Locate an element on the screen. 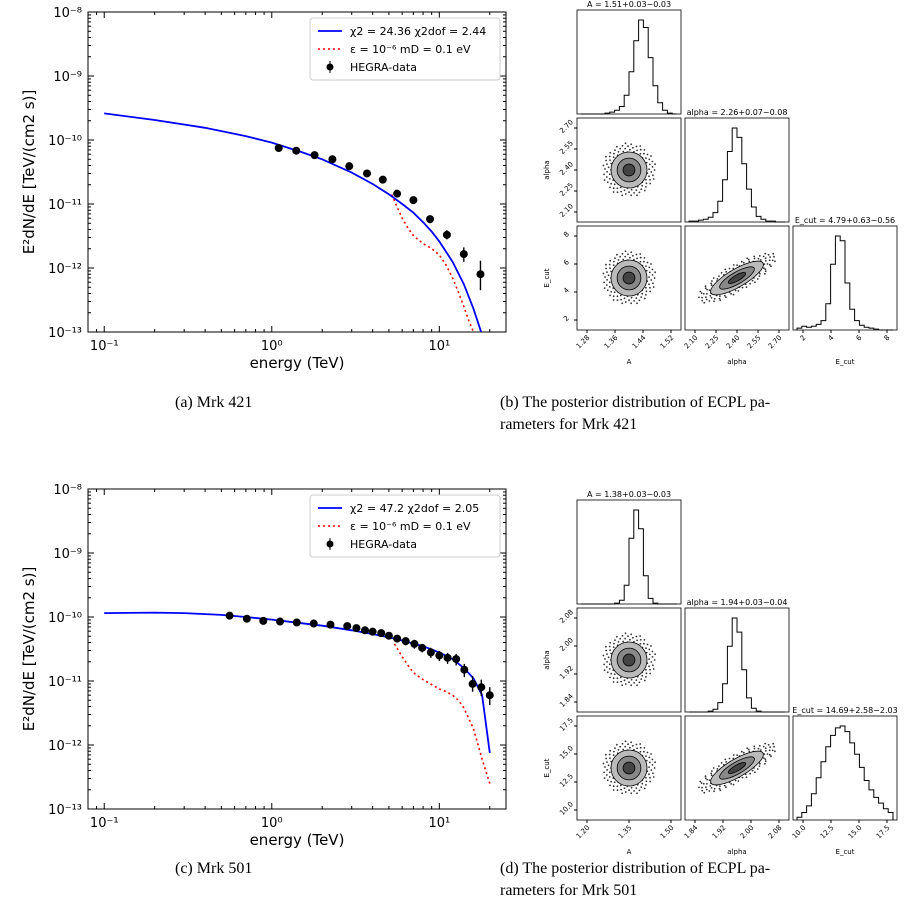 This screenshot has width=922, height=915. y-tick-label: 10⁻⁹ is located at coordinates (67, 554).